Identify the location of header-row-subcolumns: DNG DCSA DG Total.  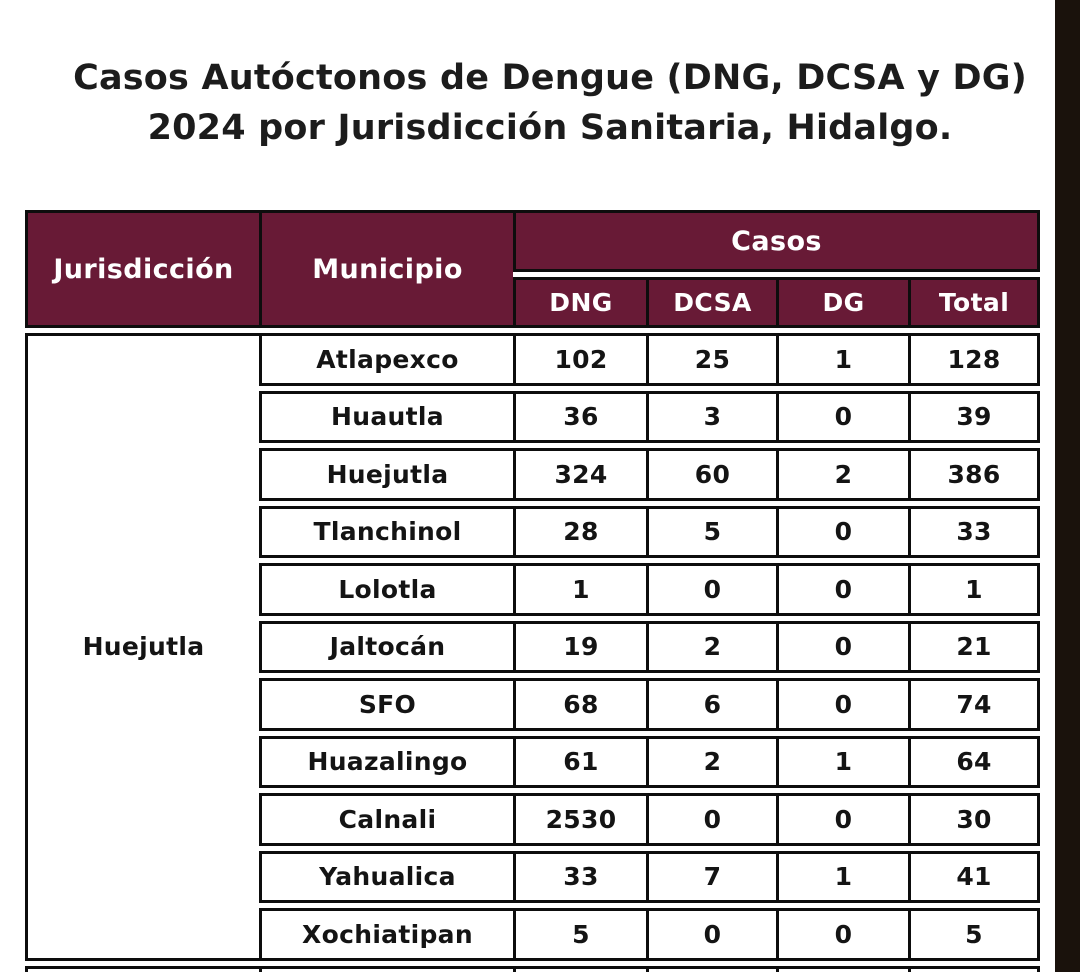
(533, 302).